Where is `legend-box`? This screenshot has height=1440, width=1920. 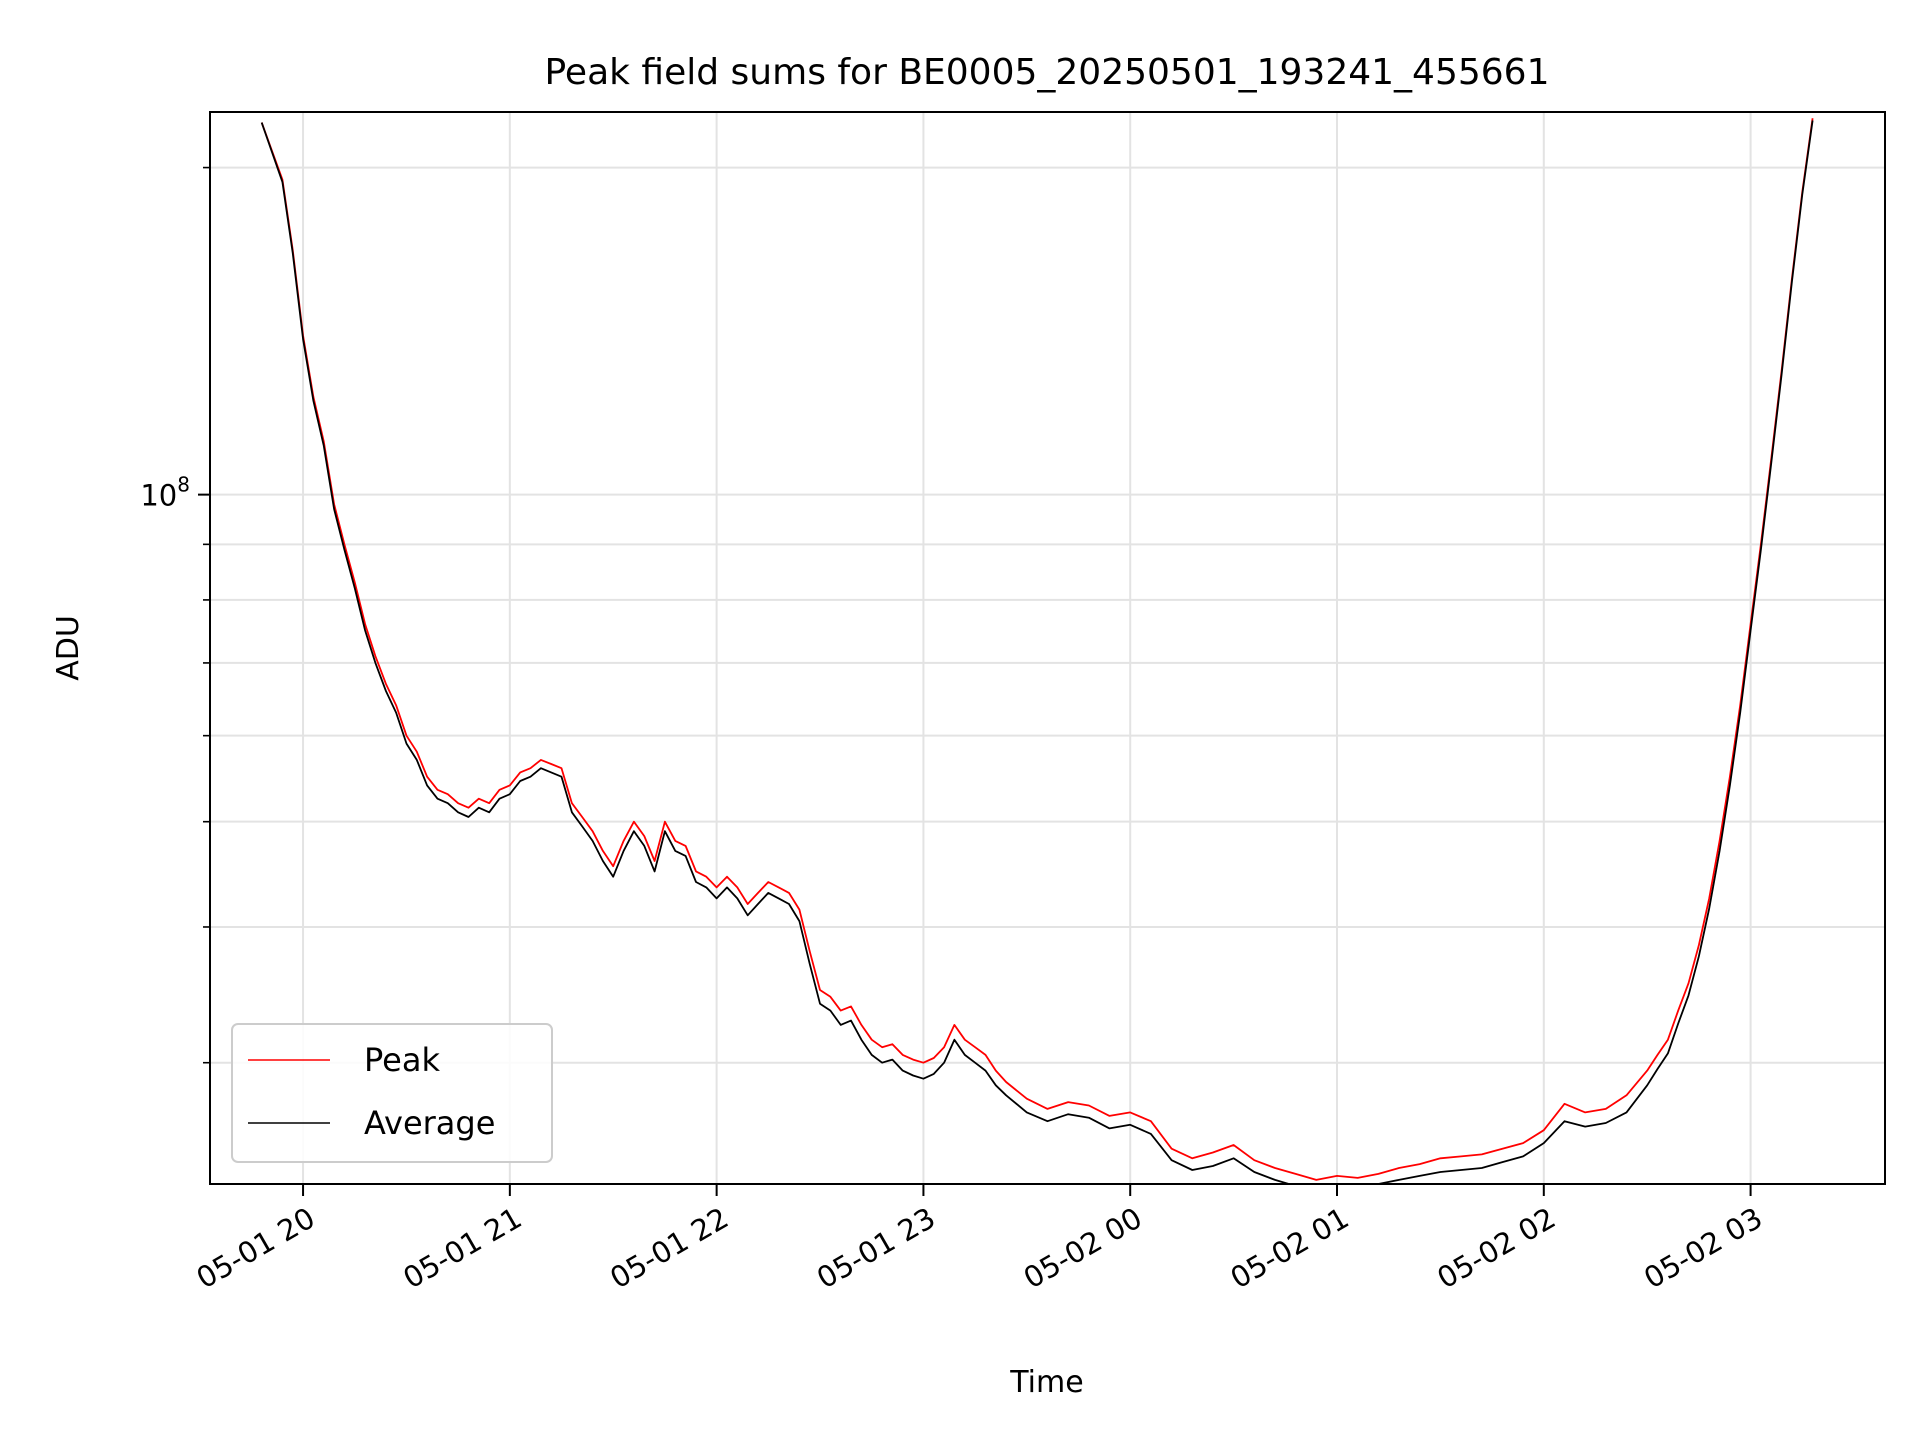 legend-box is located at coordinates (392, 1093).